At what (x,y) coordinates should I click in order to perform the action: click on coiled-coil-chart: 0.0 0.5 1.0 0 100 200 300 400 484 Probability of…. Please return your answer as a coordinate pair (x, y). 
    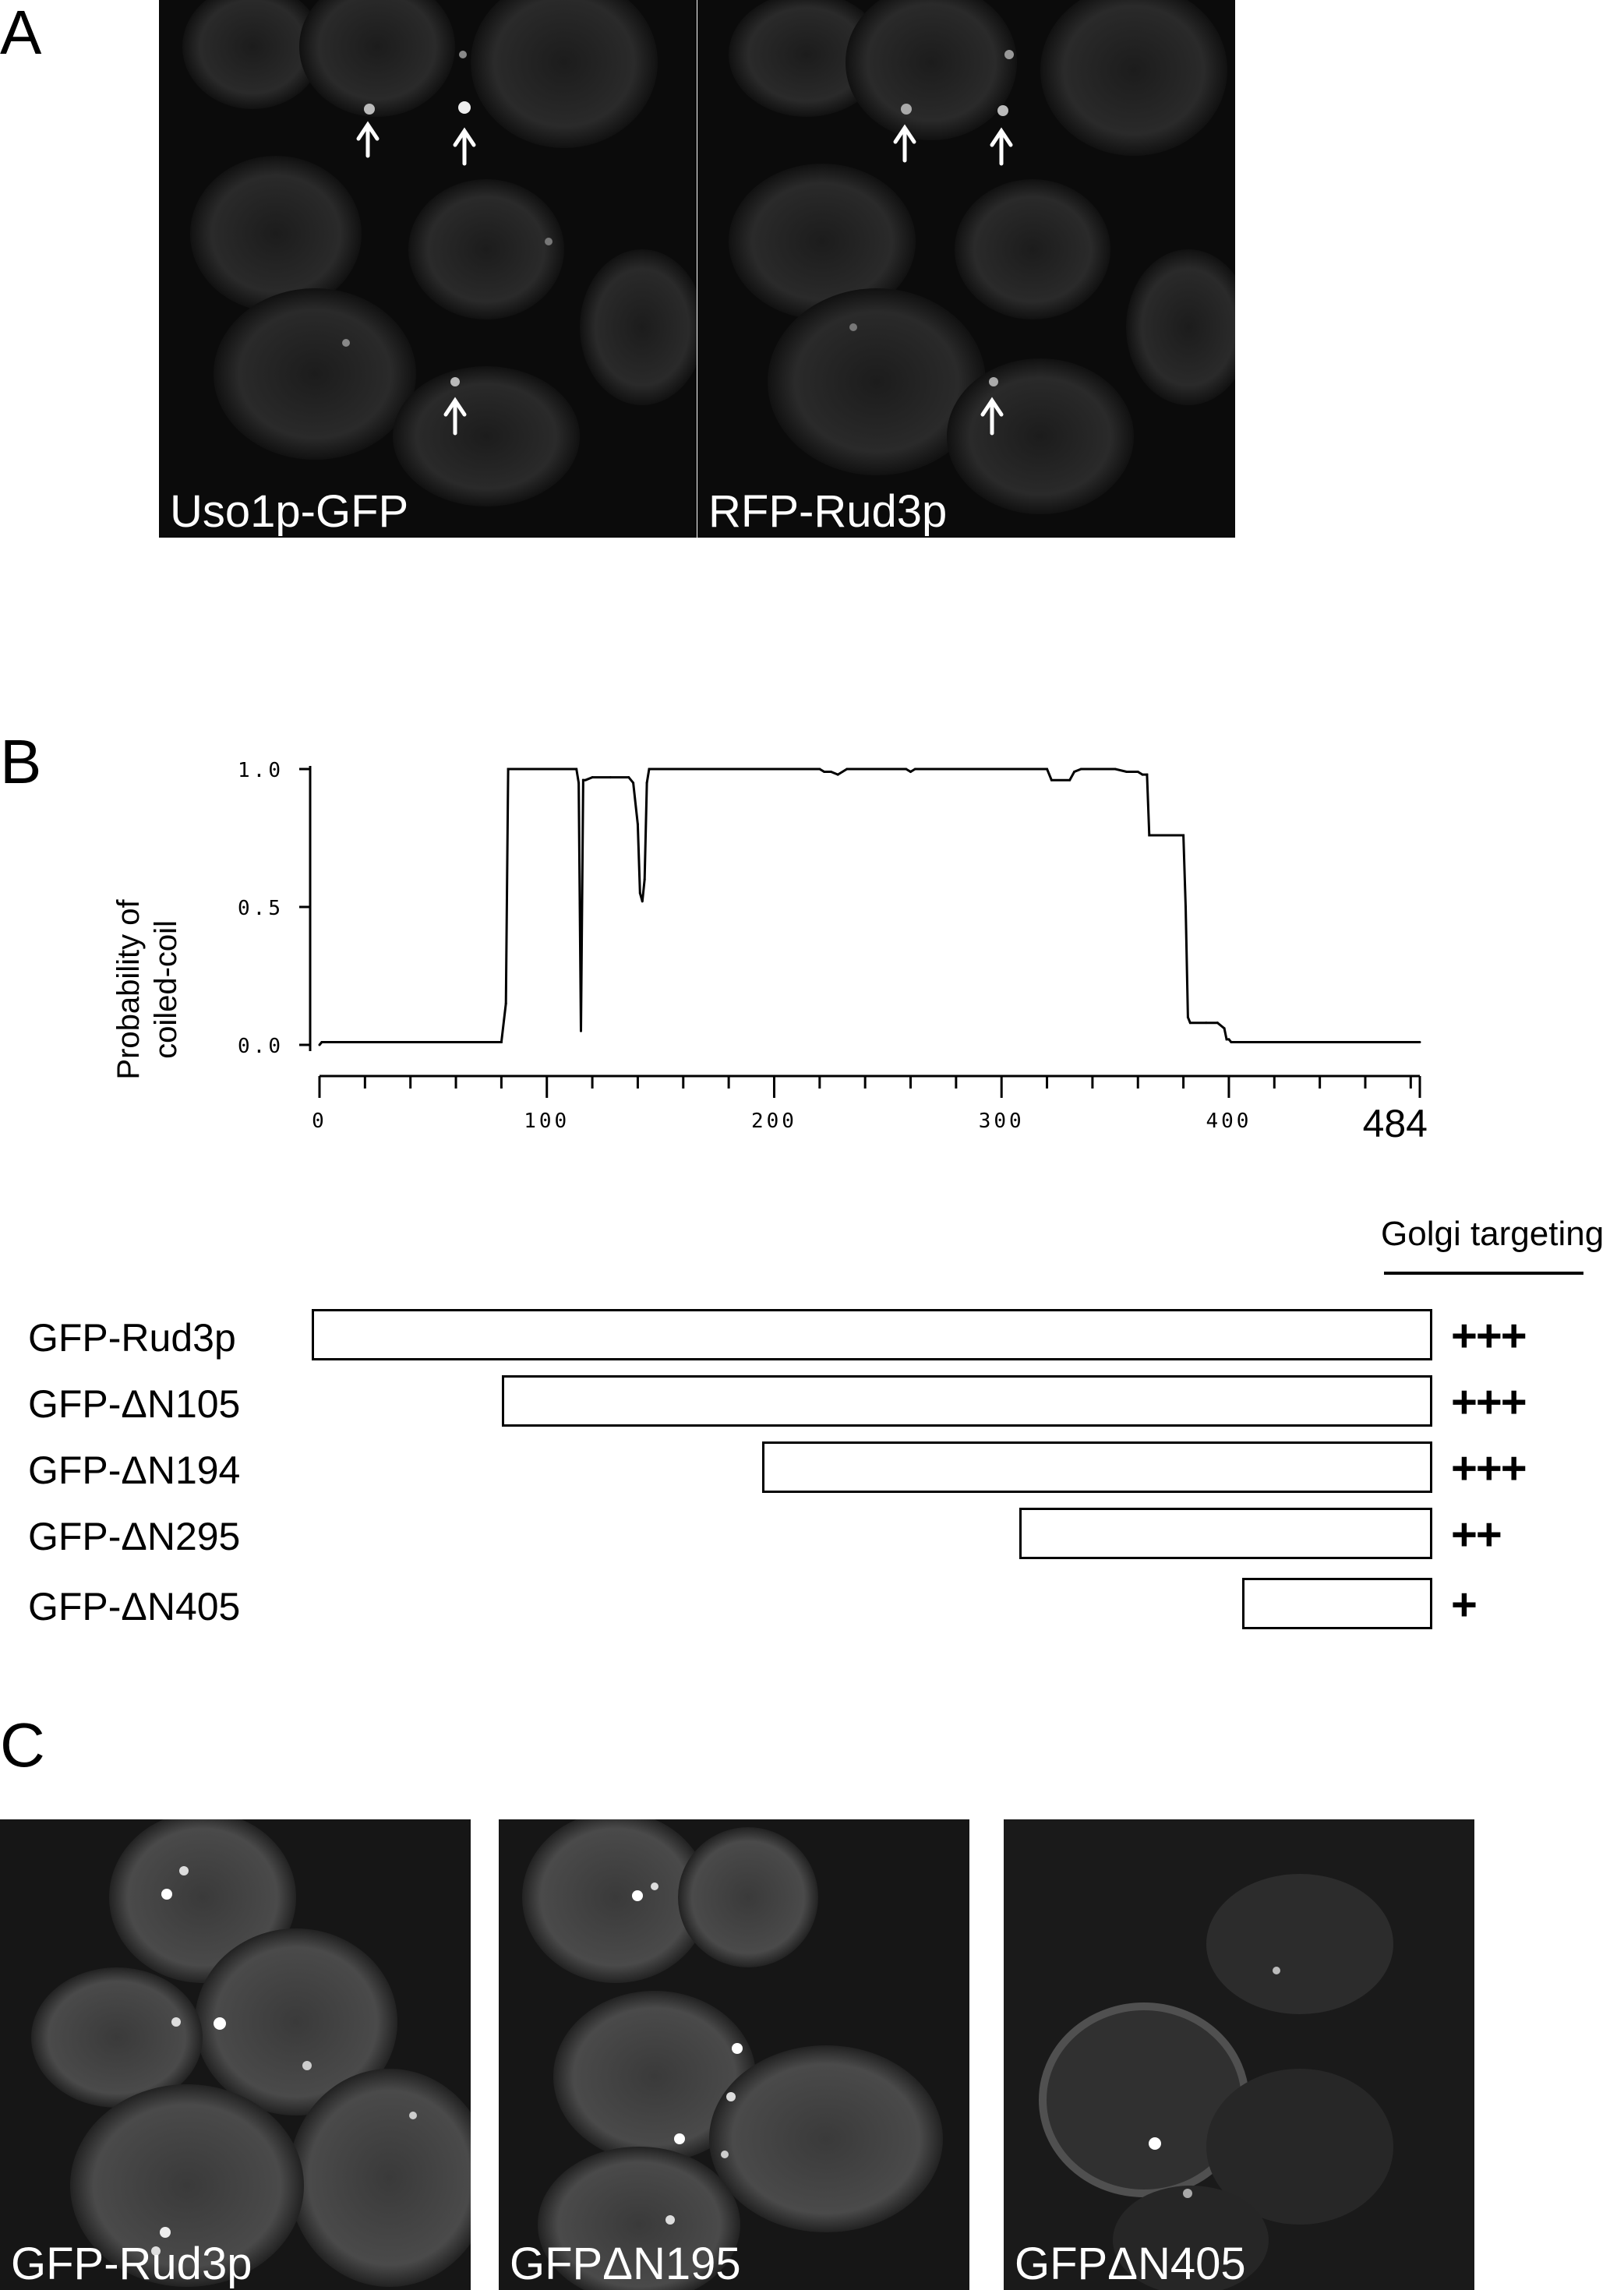
    Looking at the image, I should click on (769, 952).